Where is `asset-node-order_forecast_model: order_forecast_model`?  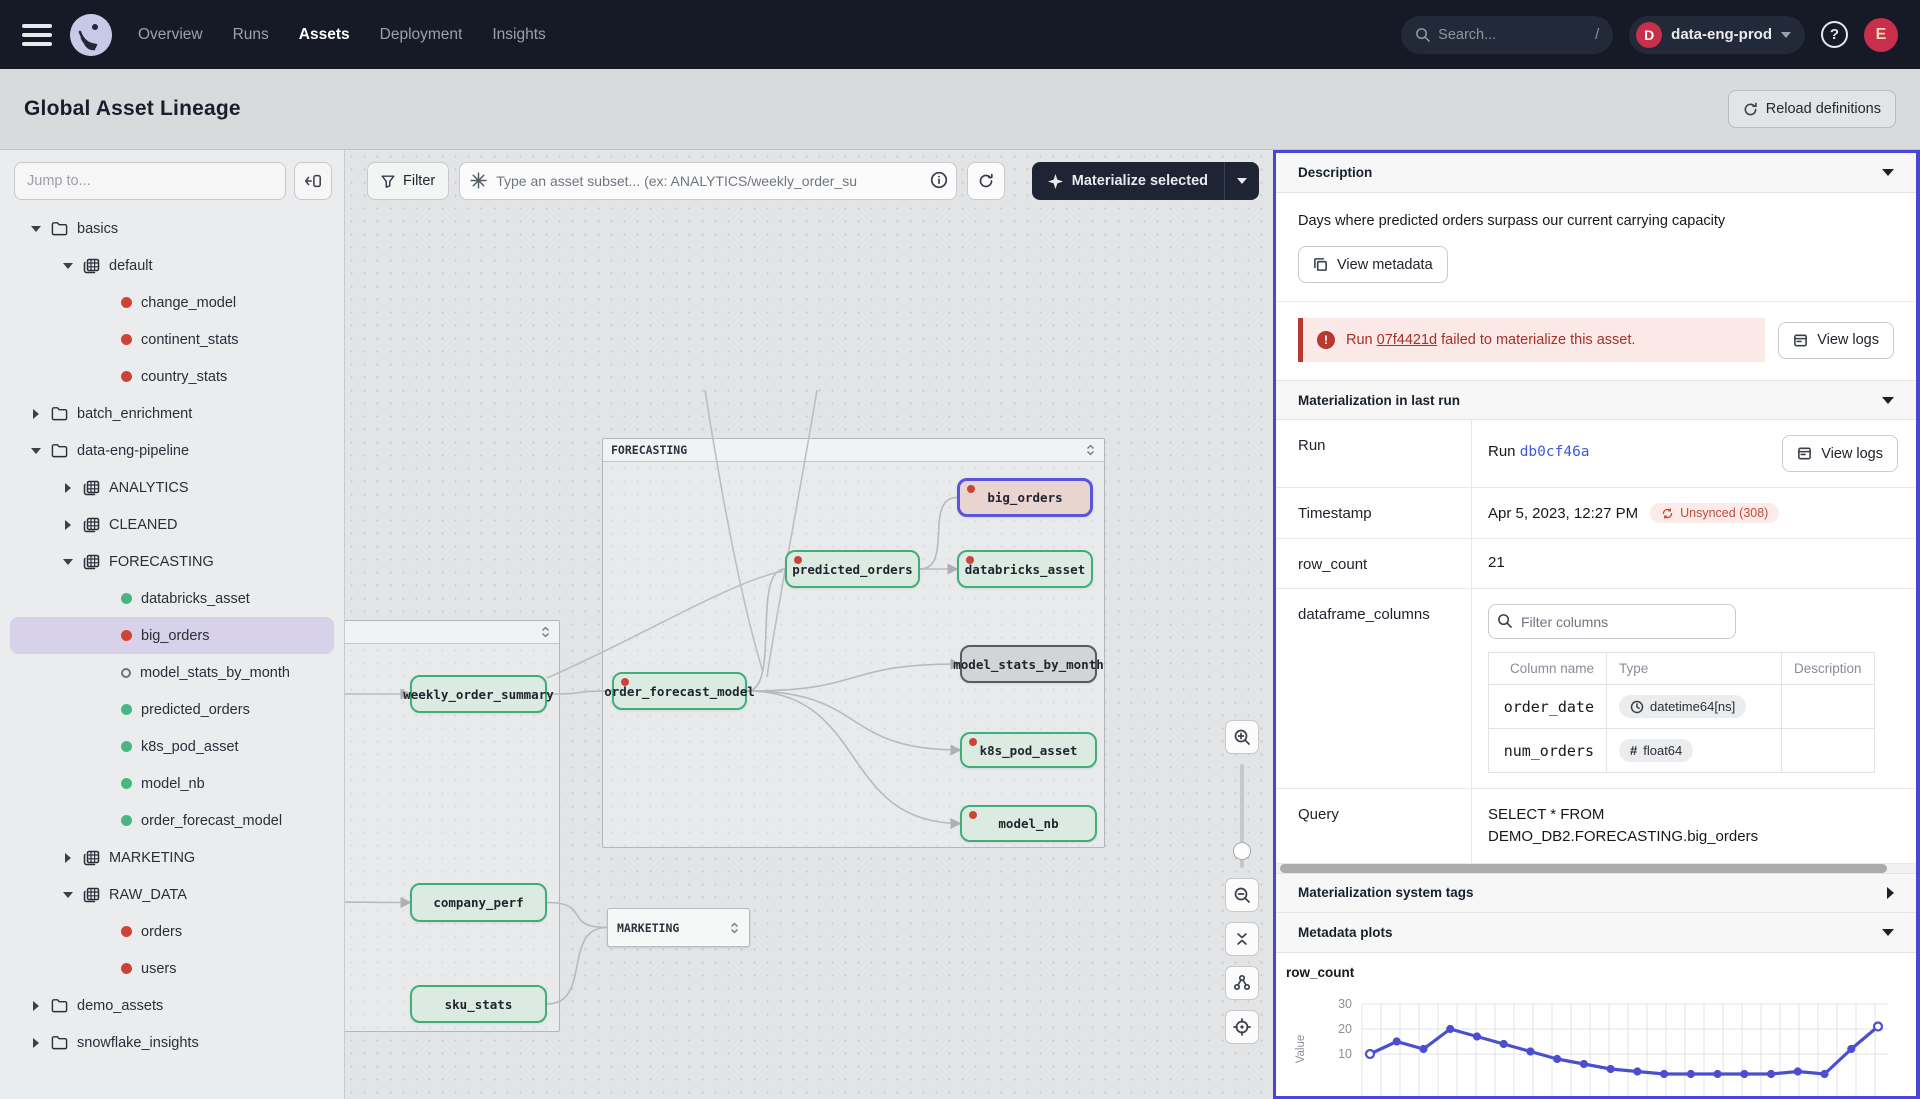 asset-node-order_forecast_model: order_forecast_model is located at coordinates (679, 691).